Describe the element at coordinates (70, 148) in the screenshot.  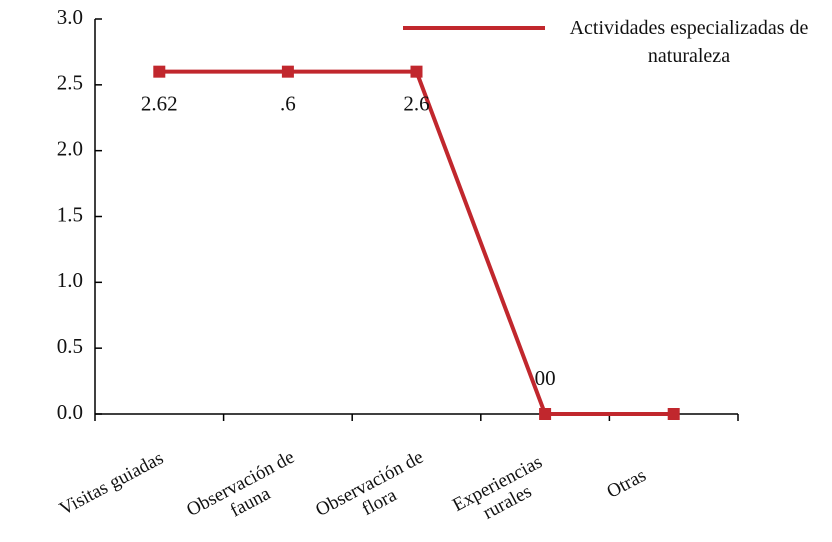
I see `y-tick-label: 2.0` at that location.